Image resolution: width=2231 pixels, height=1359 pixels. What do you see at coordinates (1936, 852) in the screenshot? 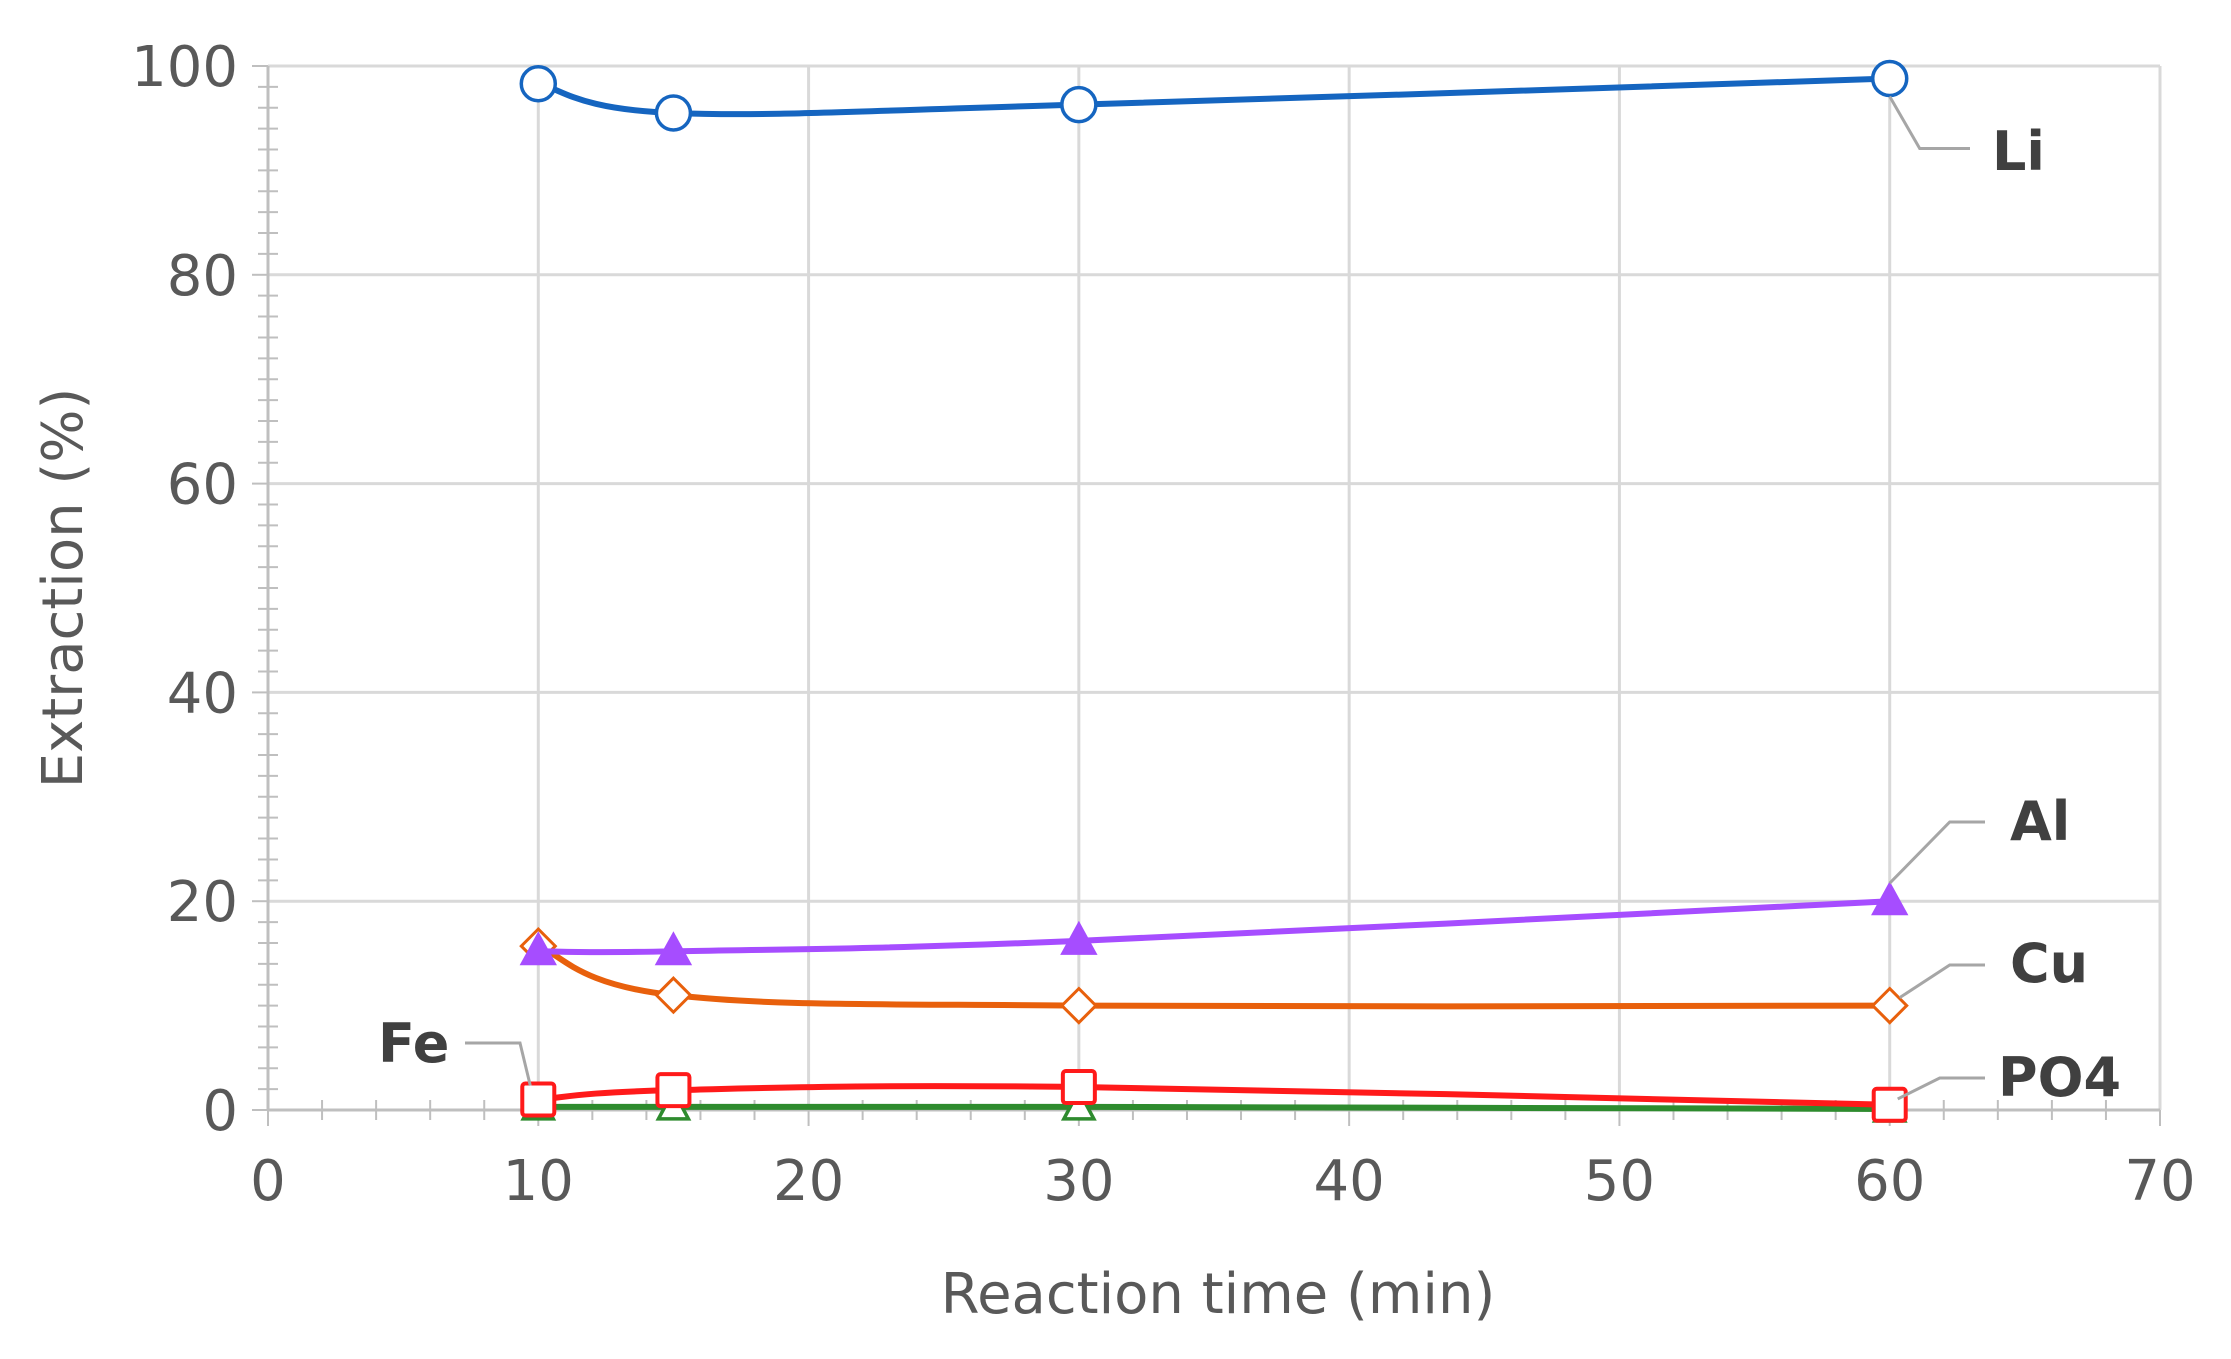
I see `leader-line-al` at bounding box center [1936, 852].